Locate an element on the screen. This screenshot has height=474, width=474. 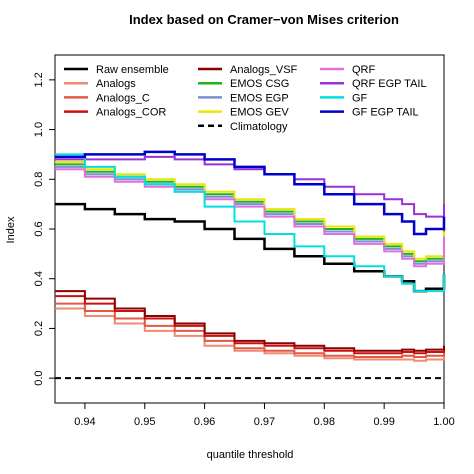
x-tick-label: 0.97 is located at coordinates (264, 422).